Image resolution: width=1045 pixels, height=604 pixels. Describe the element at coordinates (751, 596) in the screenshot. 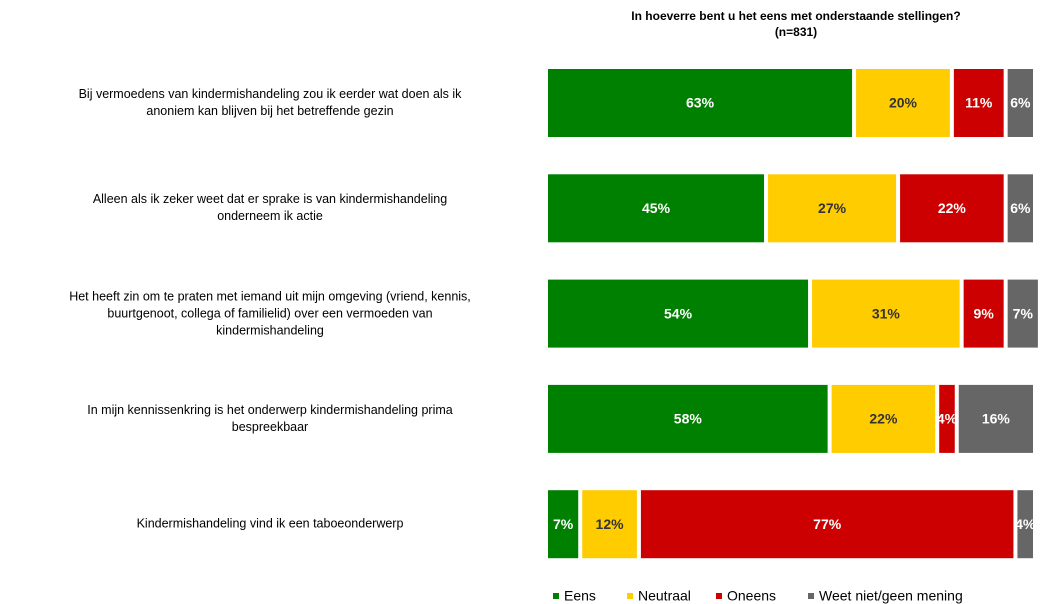

I see `legend-label: Oneens` at that location.